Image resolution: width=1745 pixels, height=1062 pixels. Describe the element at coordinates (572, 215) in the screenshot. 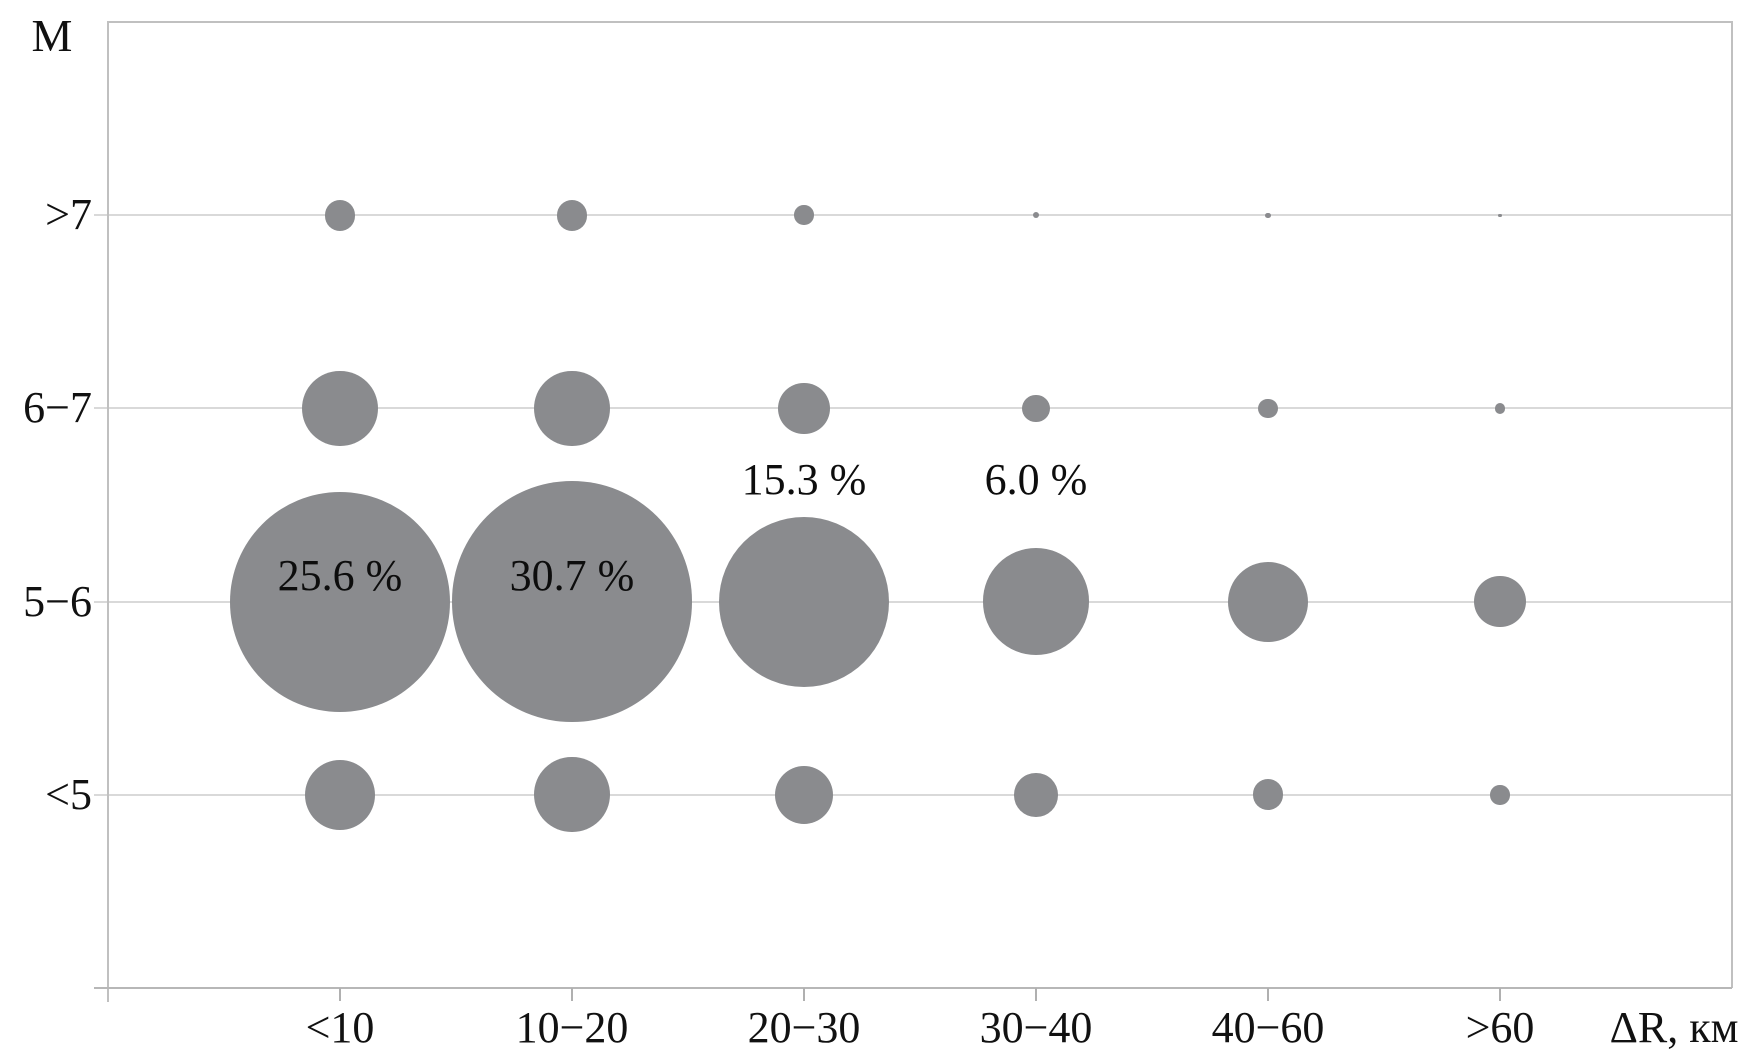

I see `bubble->7-10−20` at that location.